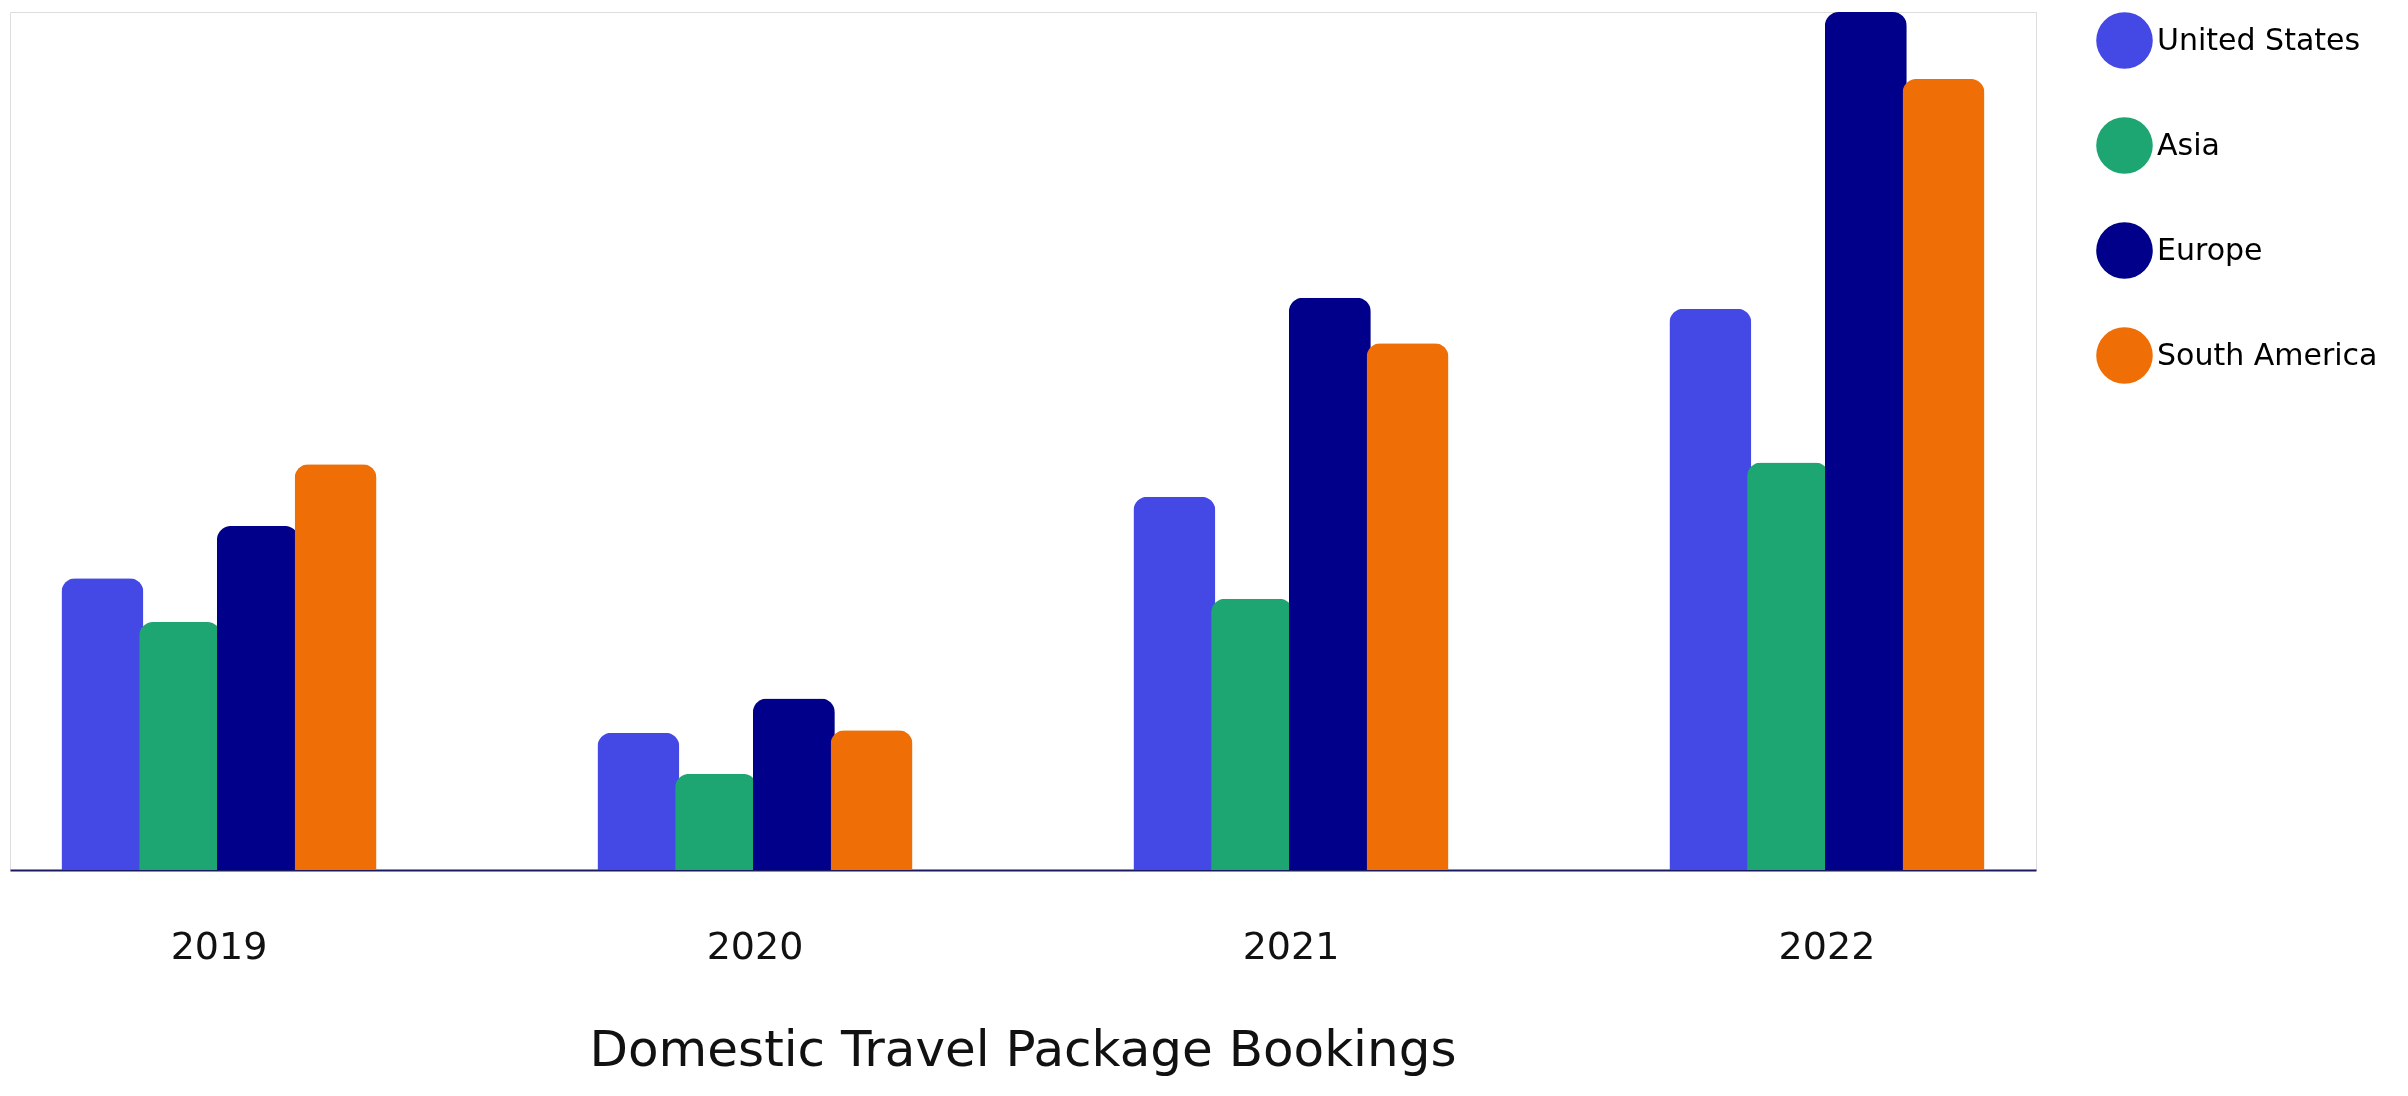 Image resolution: width=2408 pixels, height=1096 pixels. I want to click on legend-label: South America, so click(2267, 354).